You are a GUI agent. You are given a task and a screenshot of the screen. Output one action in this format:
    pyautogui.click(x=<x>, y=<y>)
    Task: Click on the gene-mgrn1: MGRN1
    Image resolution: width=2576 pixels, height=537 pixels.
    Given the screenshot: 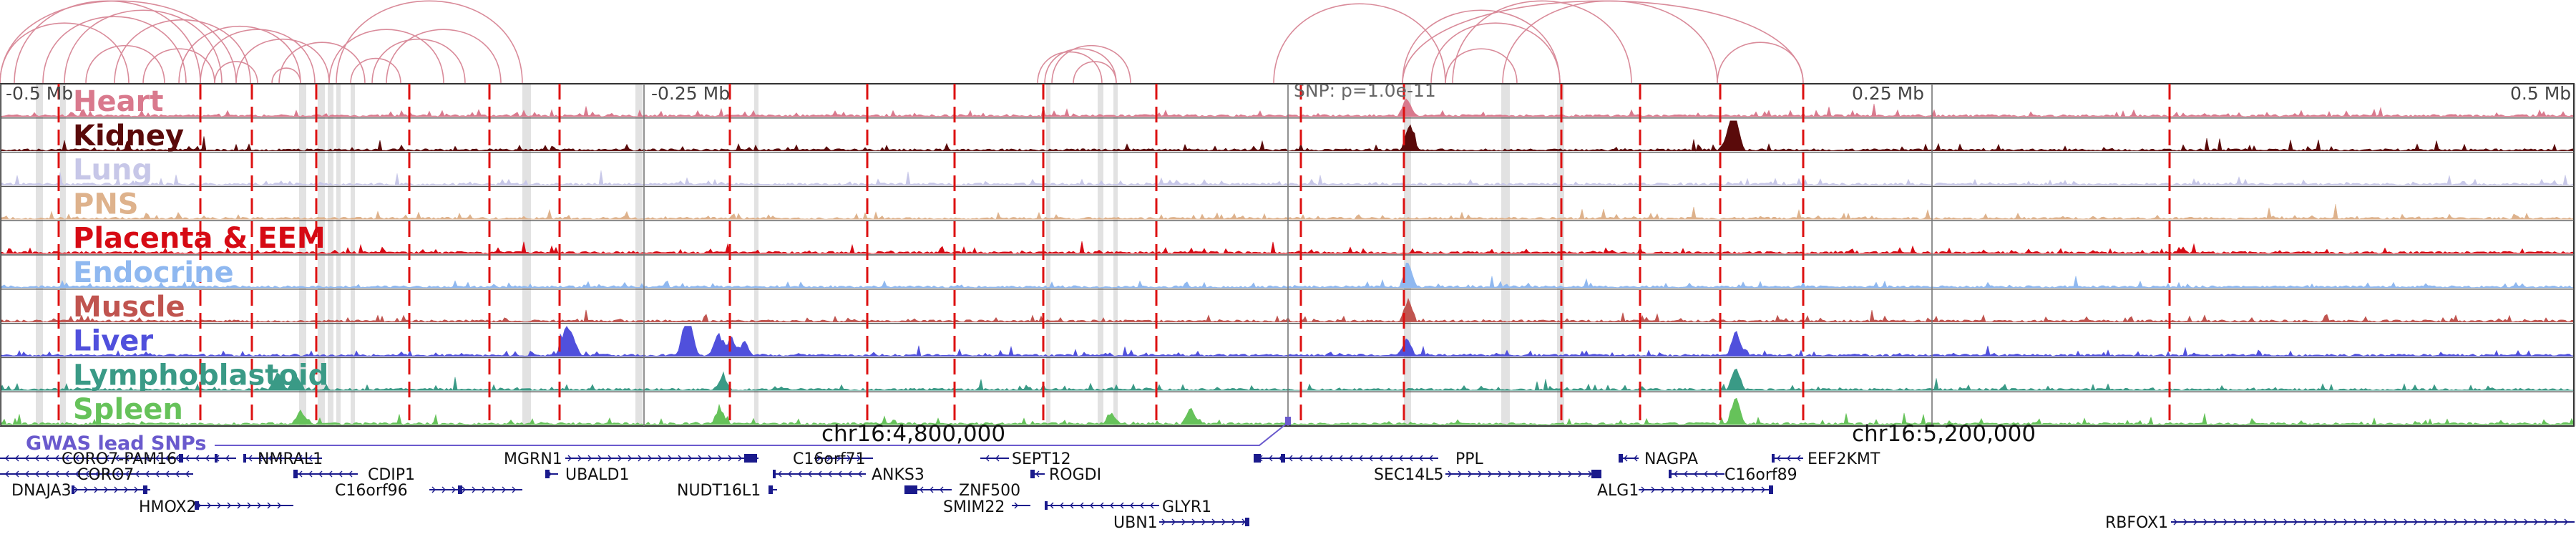 What is the action you would take?
    pyautogui.click(x=631, y=459)
    